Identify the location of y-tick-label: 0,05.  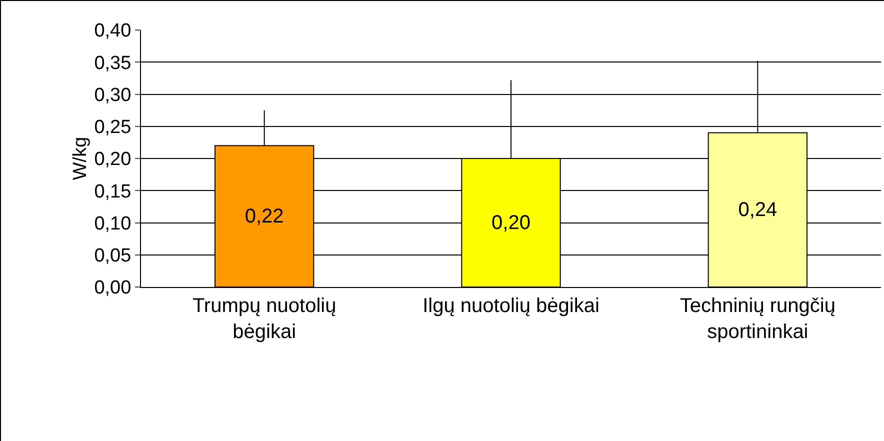
(113, 256).